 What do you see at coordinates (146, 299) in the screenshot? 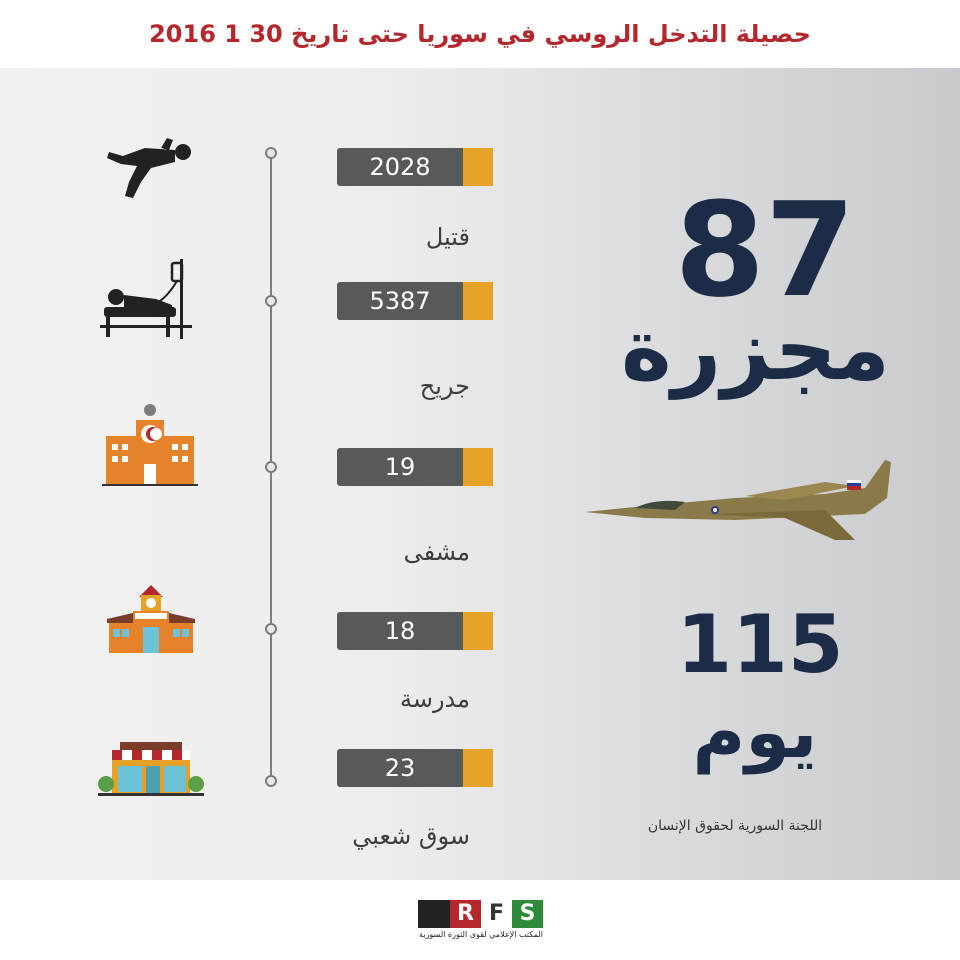
I see `injured-patient-icon` at bounding box center [146, 299].